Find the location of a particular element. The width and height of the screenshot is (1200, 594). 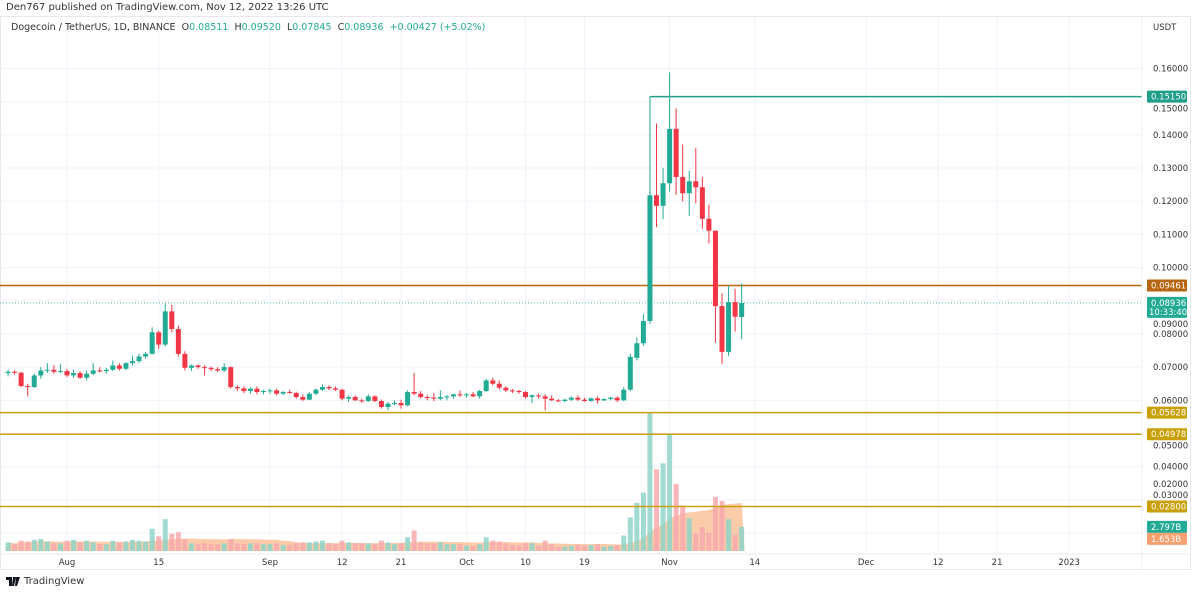

symbol-name: Dogecoin / TetherUS, 1D, BINANCE is located at coordinates (93, 27).